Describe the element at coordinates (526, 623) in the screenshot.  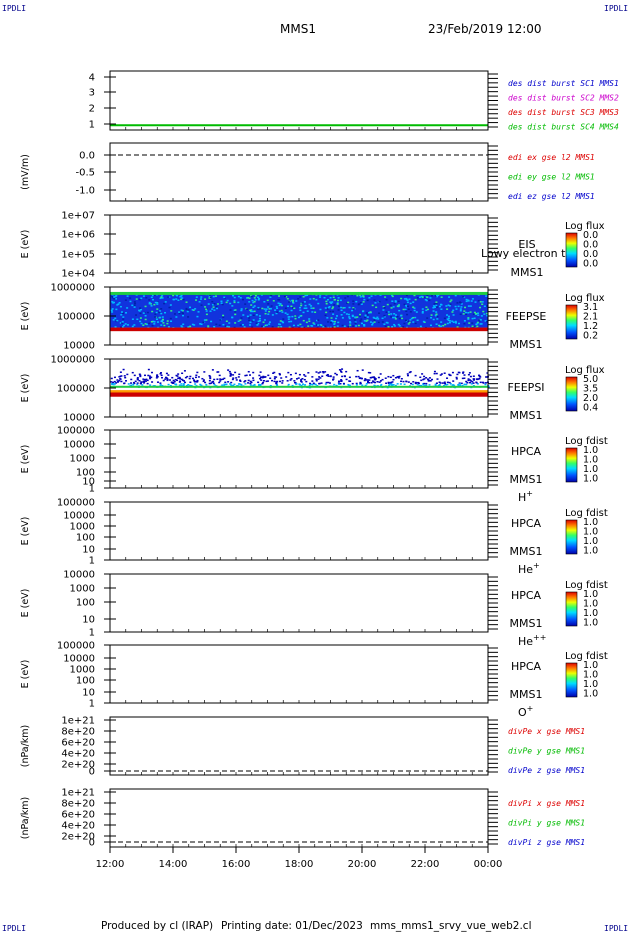
I see `spacecraft-label: MMS1` at that location.